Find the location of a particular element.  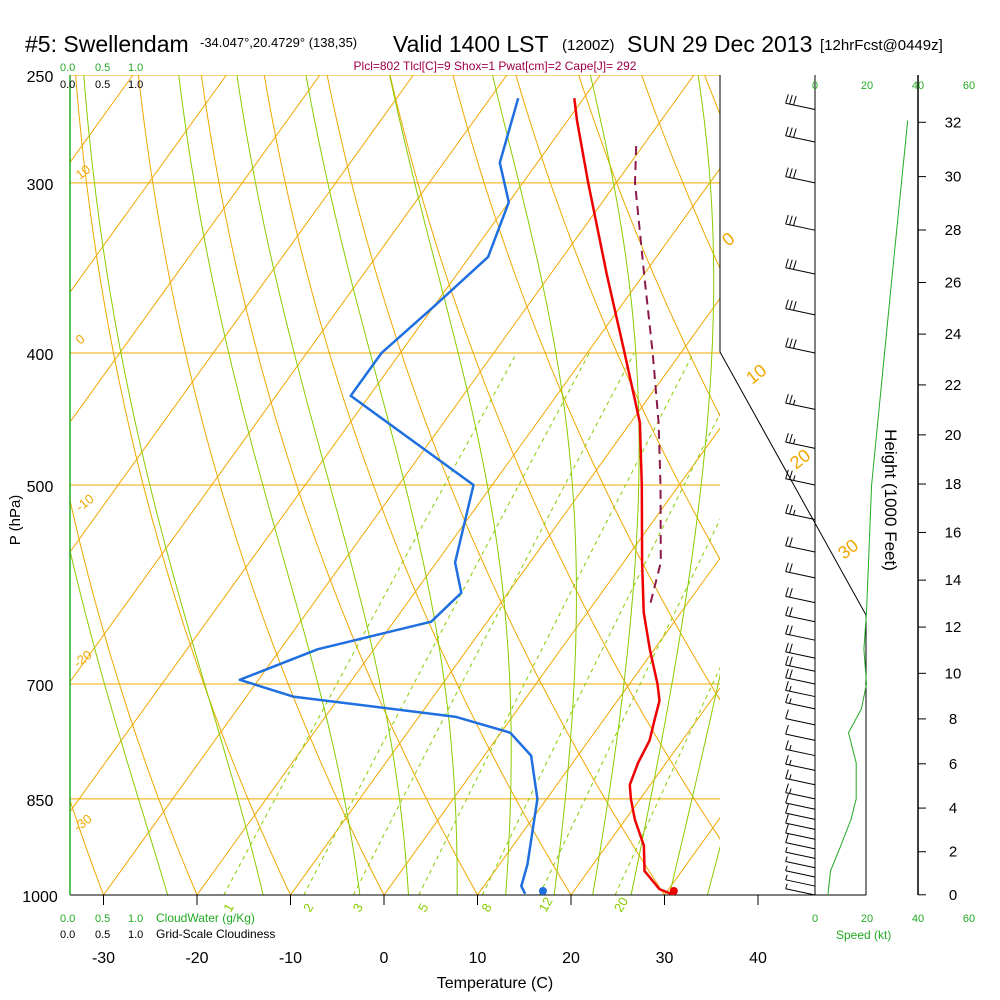

station-title: #5: Swellendam is located at coordinates (107, 44).